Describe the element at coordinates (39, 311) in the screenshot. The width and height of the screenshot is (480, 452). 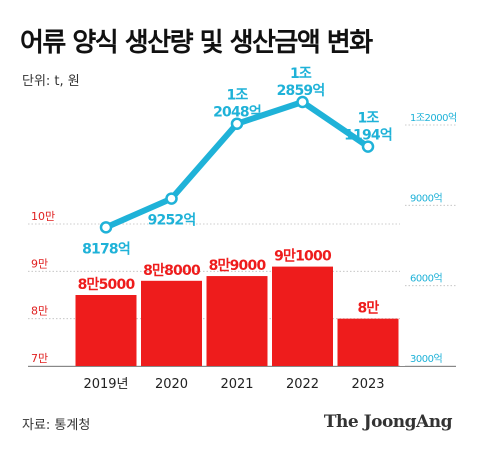
I see `left-axis-tick-label: 8만` at that location.